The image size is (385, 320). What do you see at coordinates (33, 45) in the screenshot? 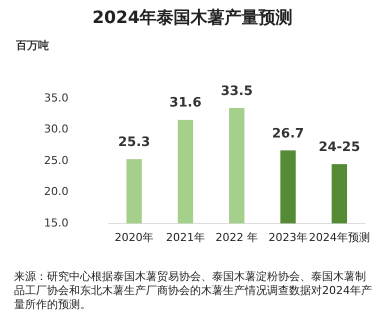
I see `y-axis-title: 百万吨` at bounding box center [33, 45].